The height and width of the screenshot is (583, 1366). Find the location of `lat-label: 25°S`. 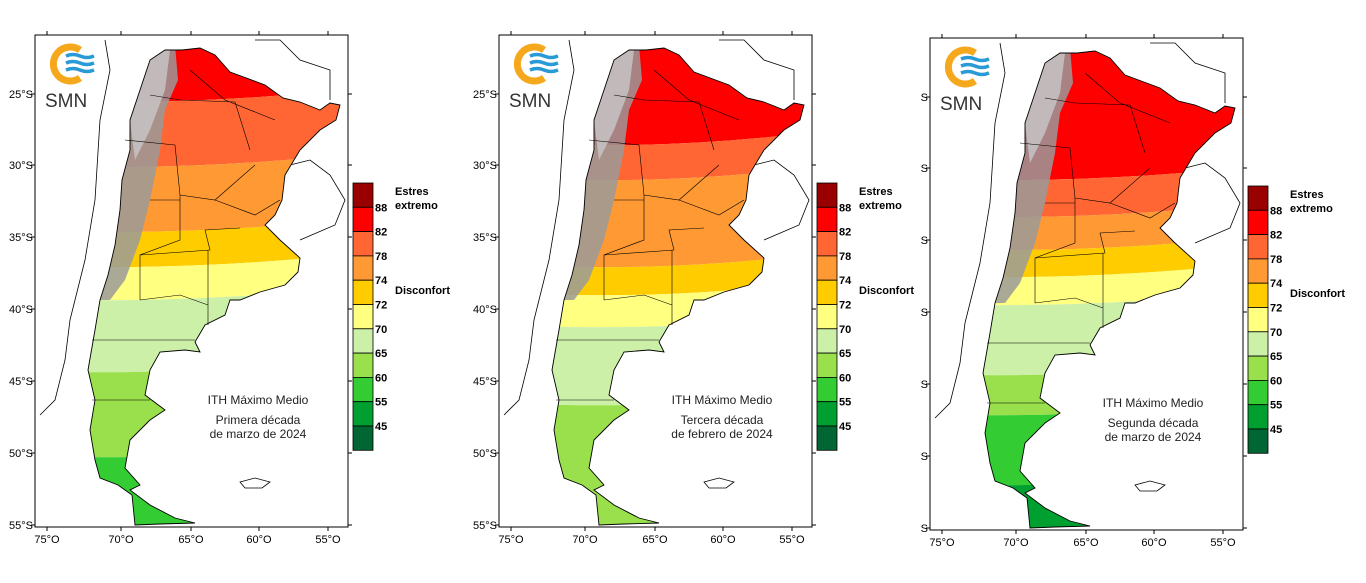

lat-label: 25°S is located at coordinates (485, 95).